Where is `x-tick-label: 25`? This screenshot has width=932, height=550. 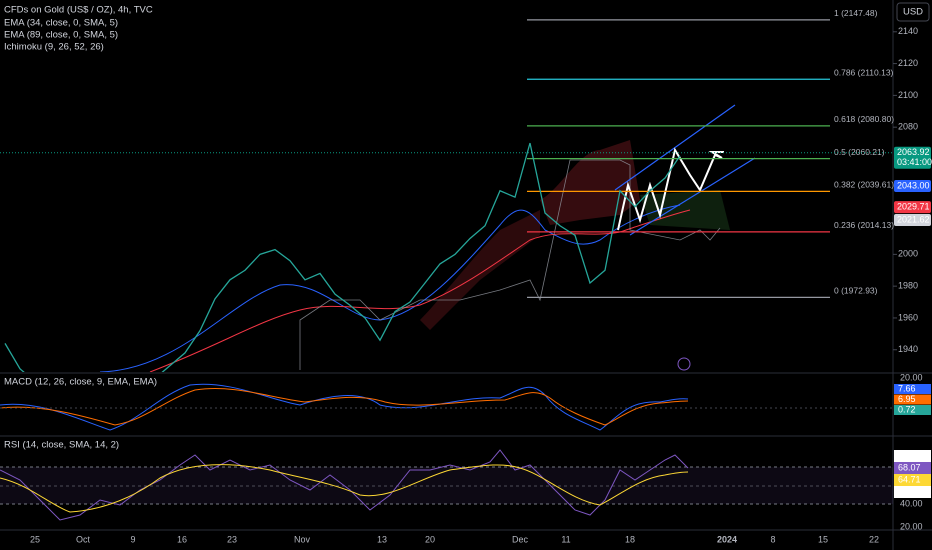 x-tick-label: 25 is located at coordinates (35, 539).